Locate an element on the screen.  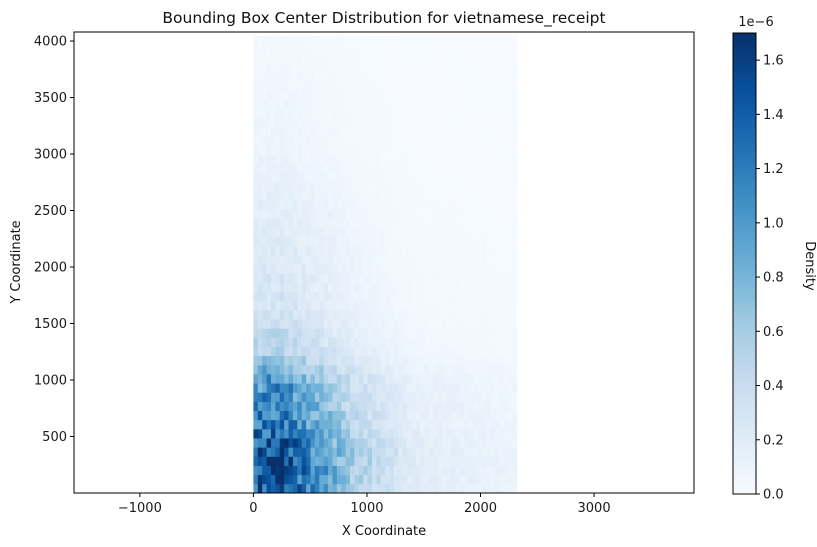
x-tick-label: −1000 is located at coordinates (140, 508).